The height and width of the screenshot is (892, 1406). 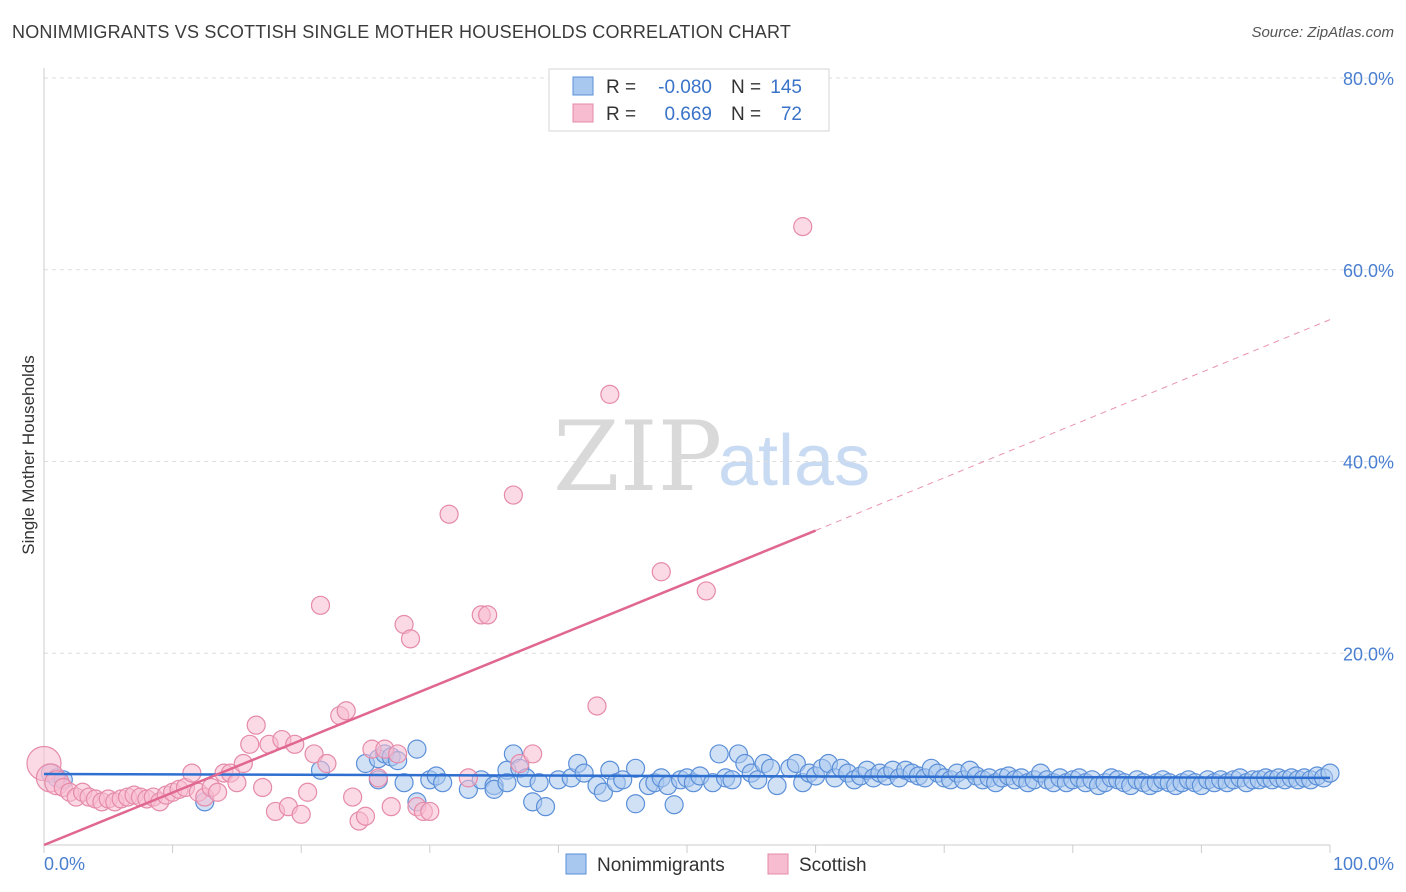 I want to click on bottom-legend-label-scottish: Scottish, so click(x=833, y=865).